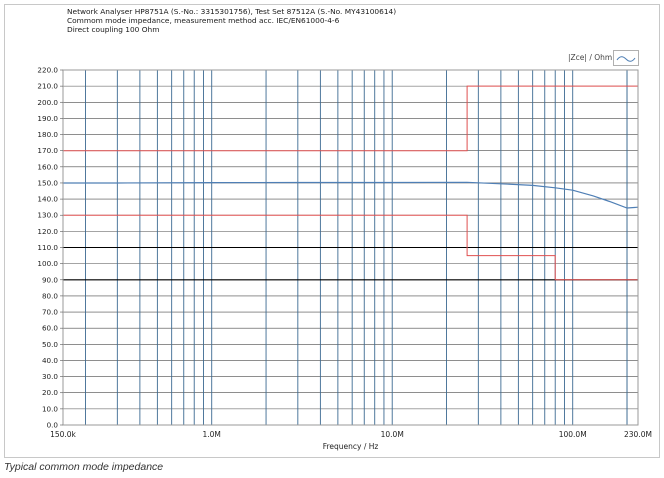 The image size is (664, 478). Describe the element at coordinates (50, 376) in the screenshot. I see `y-tick-label: 30.0` at that location.